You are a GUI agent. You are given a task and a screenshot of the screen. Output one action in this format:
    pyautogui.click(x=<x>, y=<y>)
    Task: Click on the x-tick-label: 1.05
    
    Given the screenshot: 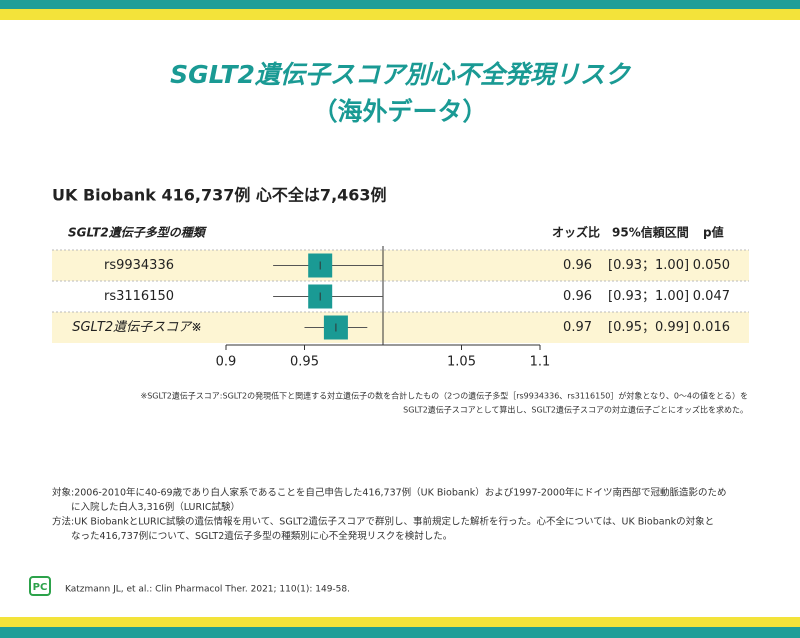 What is the action you would take?
    pyautogui.click(x=461, y=362)
    